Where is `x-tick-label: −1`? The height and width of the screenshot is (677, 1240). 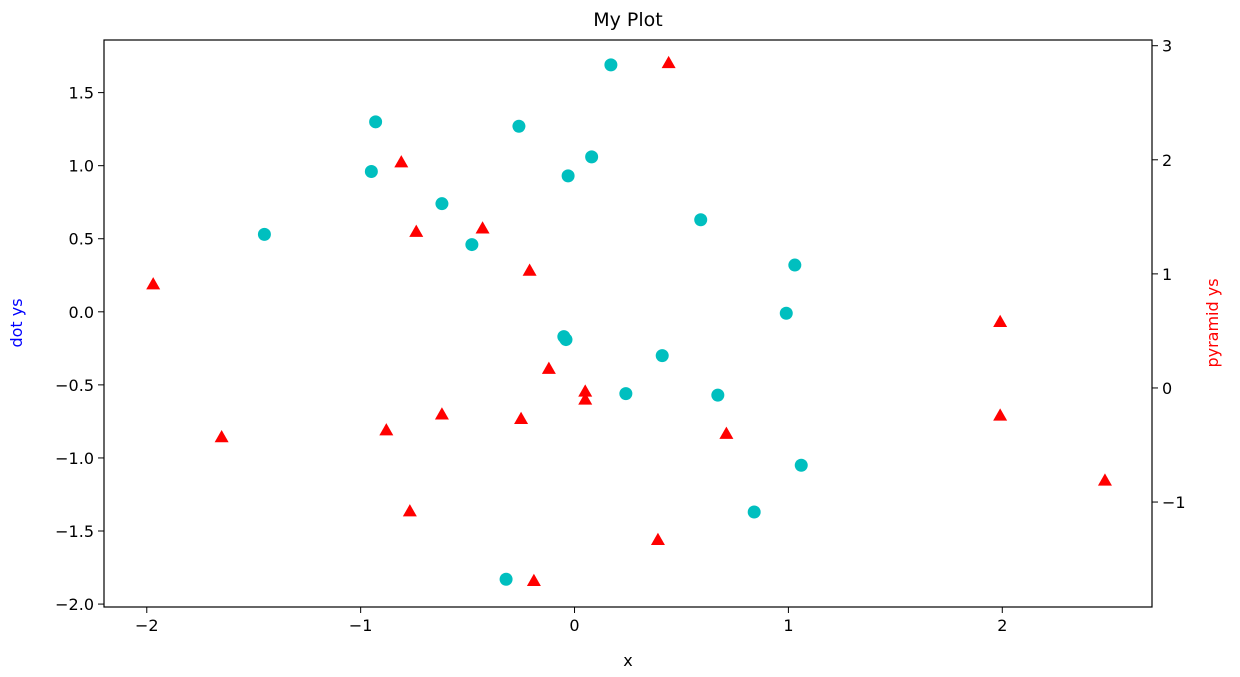 x-tick-label: −1 is located at coordinates (361, 625).